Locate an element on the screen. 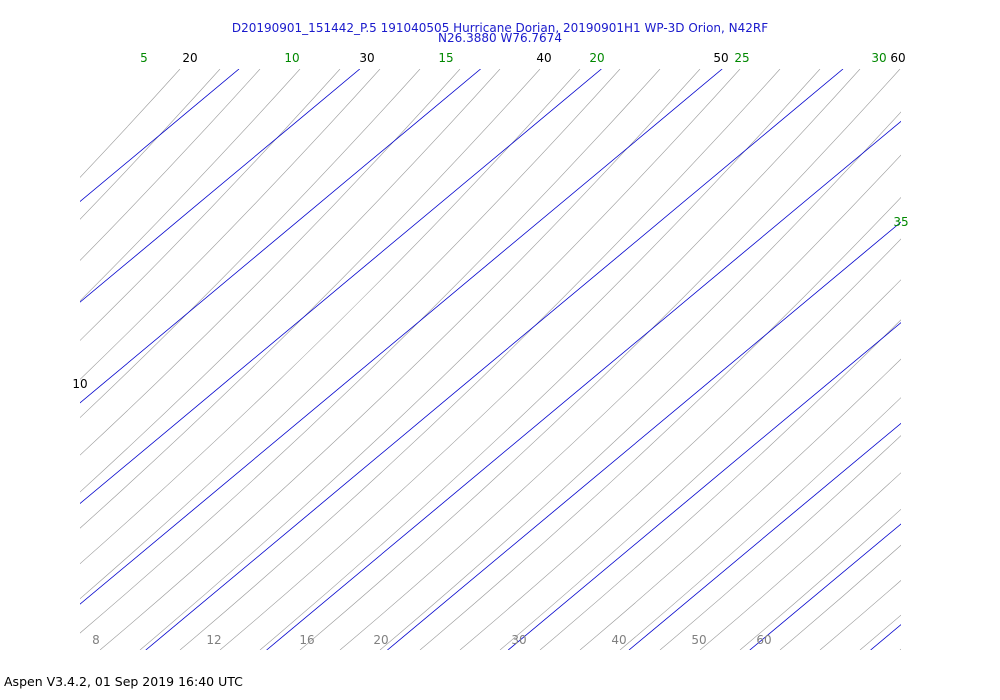 Image resolution: width=1000 pixels, height=700 pixels. moist-adiabat-label: 40 is located at coordinates (618, 640).